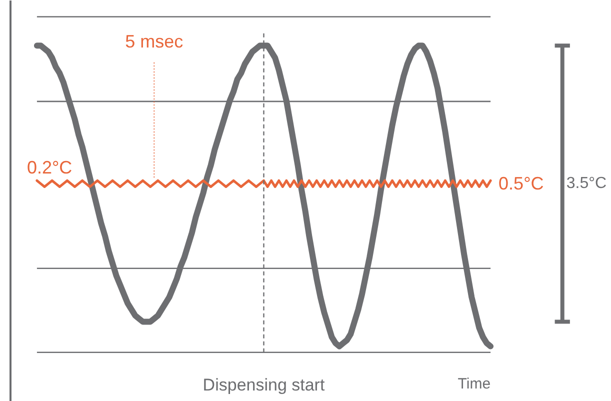 The image size is (611, 401). What do you see at coordinates (586, 183) in the screenshot?
I see `text: 3.5°C` at bounding box center [586, 183].